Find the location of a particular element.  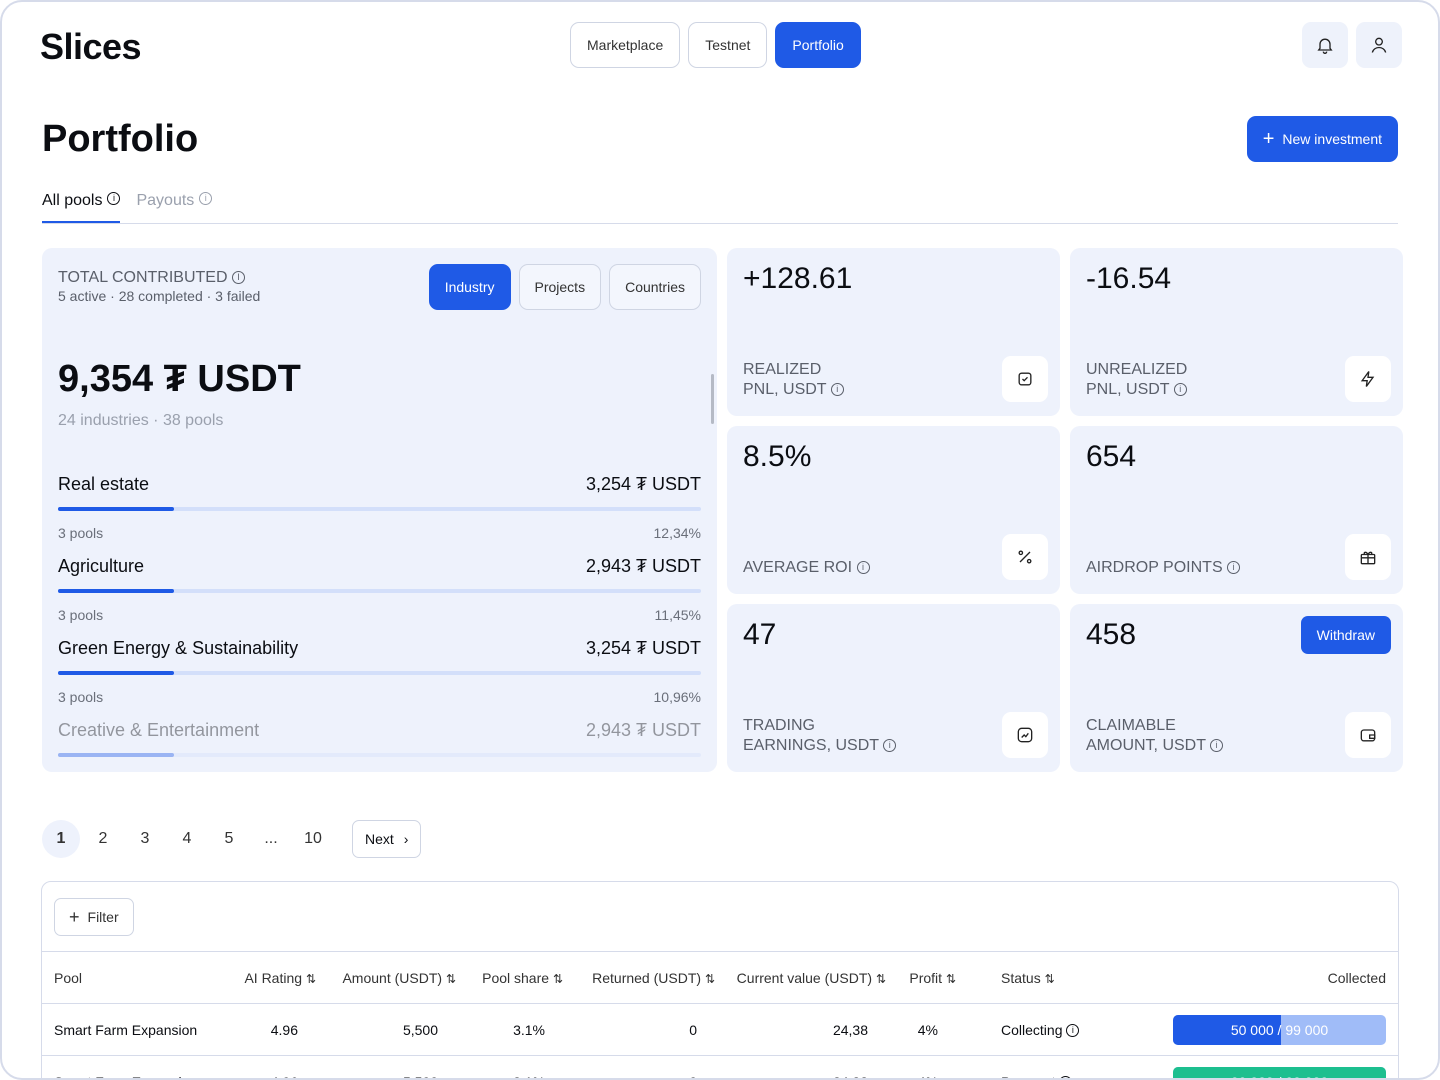

tab-all-pools: All pools i is located at coordinates (81, 207).